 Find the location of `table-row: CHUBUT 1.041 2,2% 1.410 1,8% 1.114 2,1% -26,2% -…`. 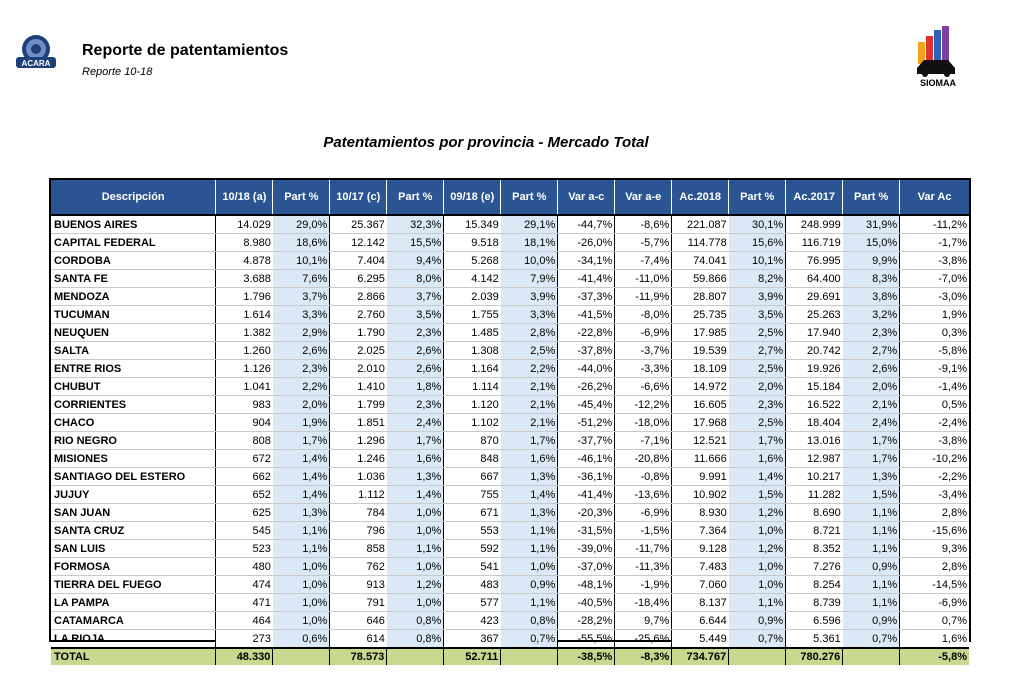

table-row: CHUBUT 1.041 2,2% 1.410 1,8% 1.114 2,1% -26,2% -… is located at coordinates (510, 386).